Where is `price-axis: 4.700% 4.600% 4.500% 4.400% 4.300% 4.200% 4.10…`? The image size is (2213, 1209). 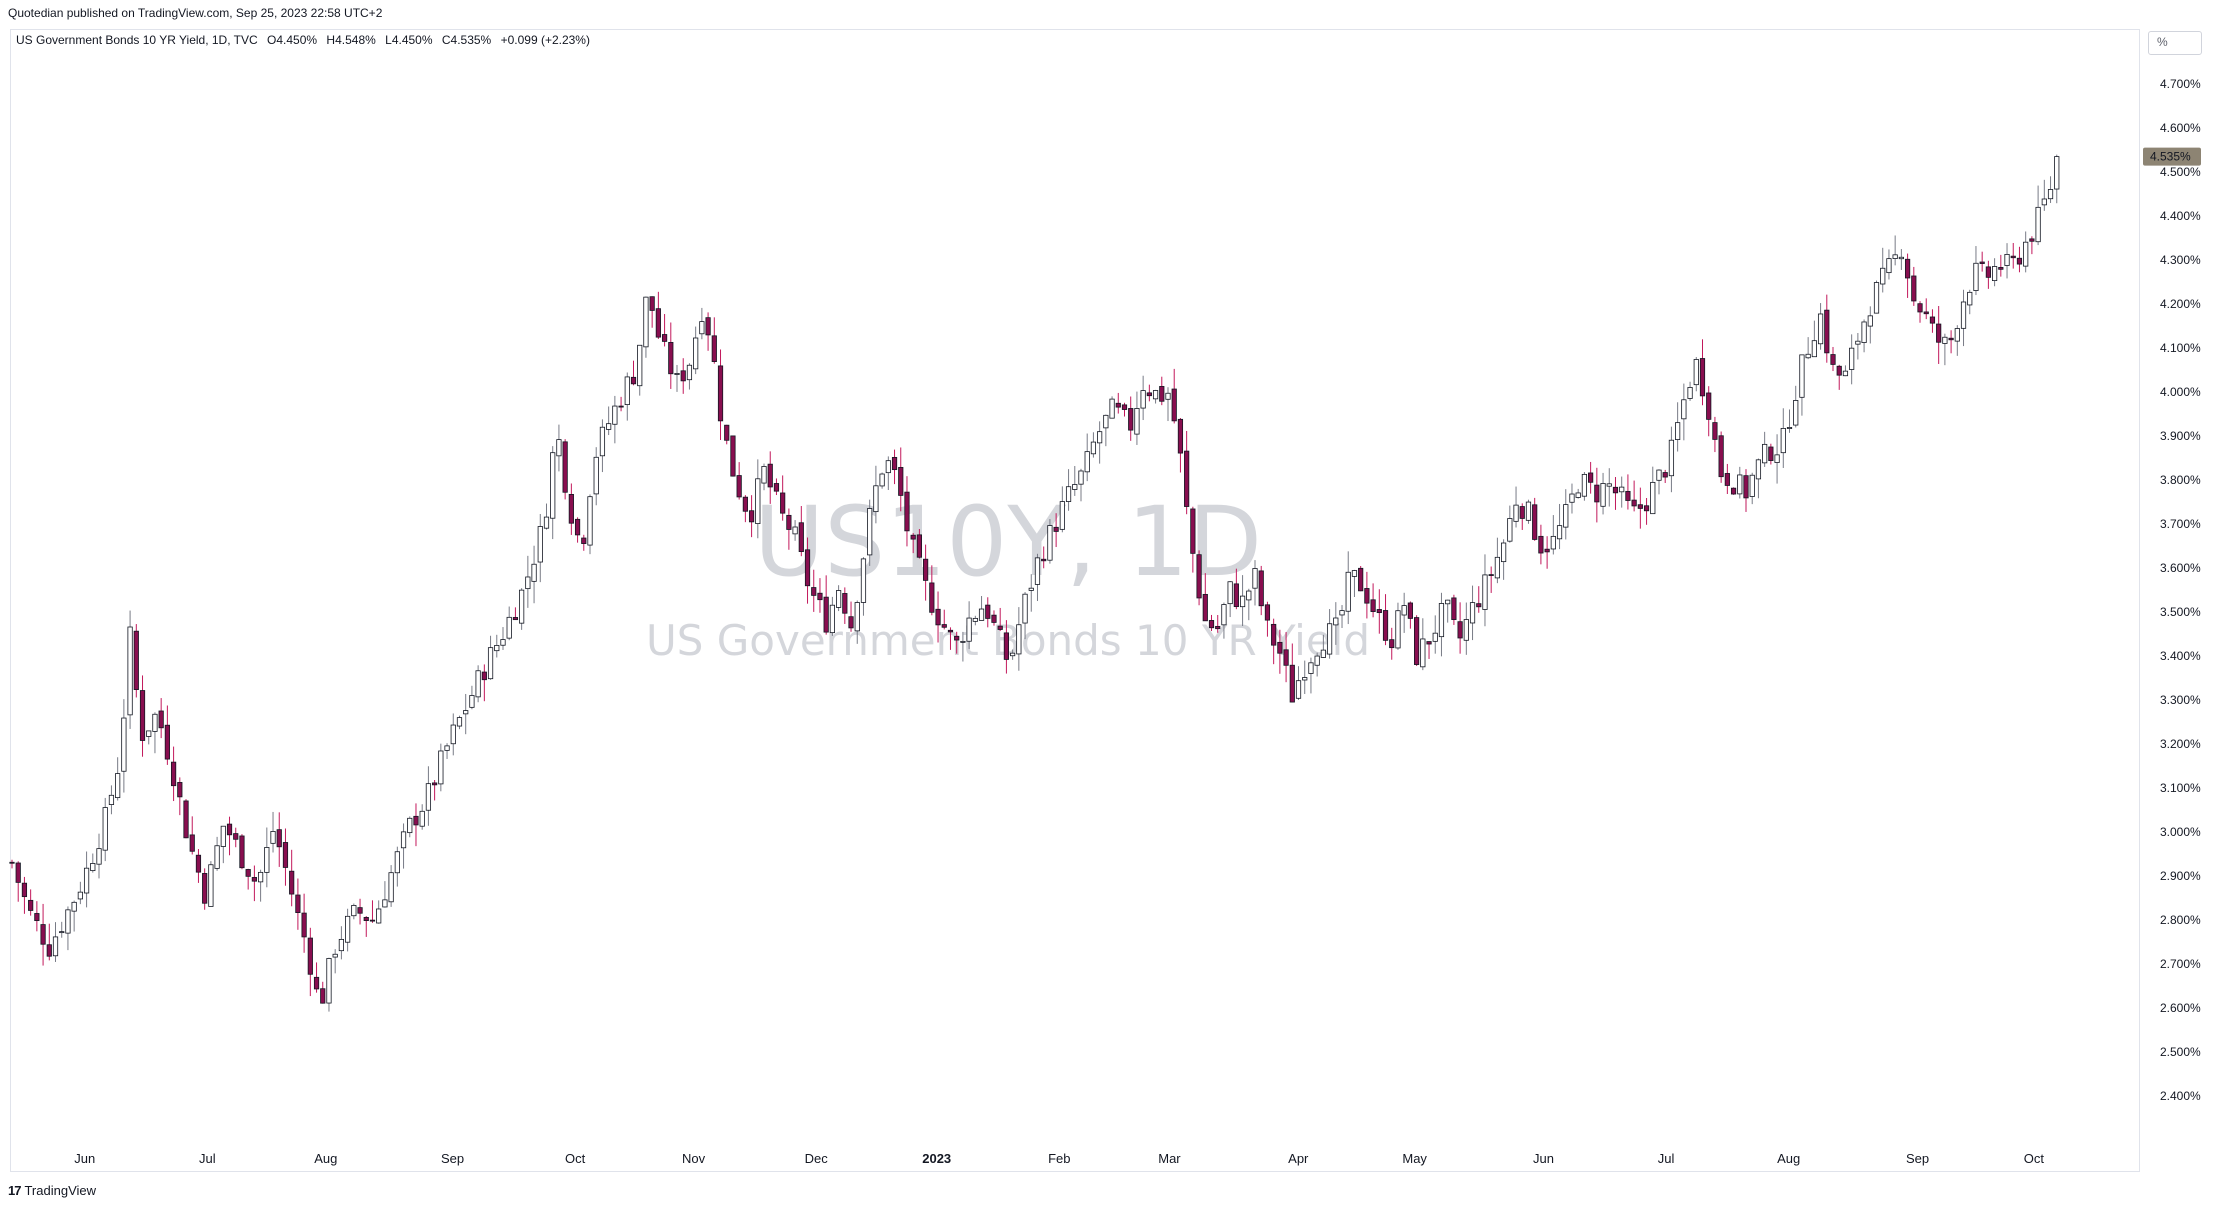
price-axis: 4.700% 4.600% 4.500% 4.400% 4.300% 4.200% 4.10… is located at coordinates (2180, 590).